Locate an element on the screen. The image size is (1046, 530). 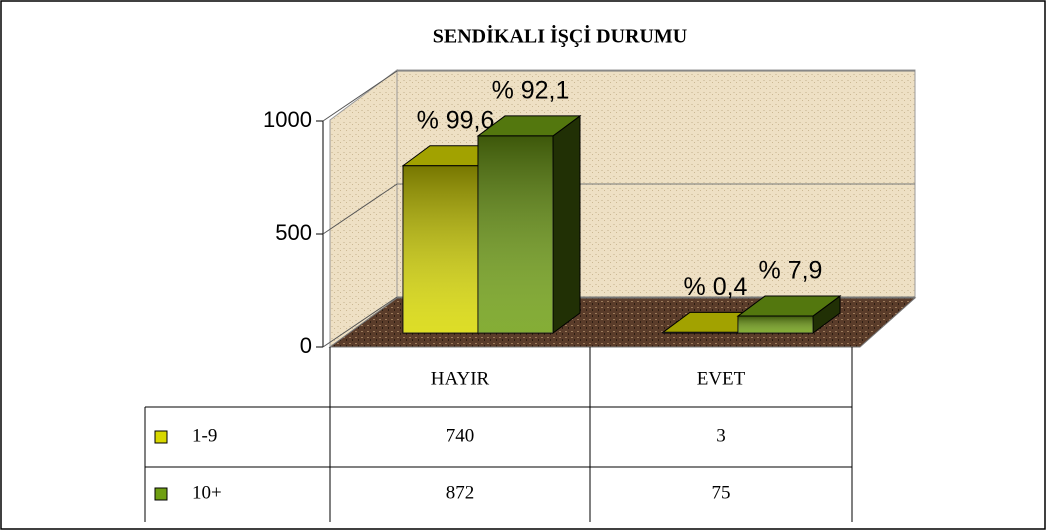
x-tick-label: EVET is located at coordinates (721, 378).